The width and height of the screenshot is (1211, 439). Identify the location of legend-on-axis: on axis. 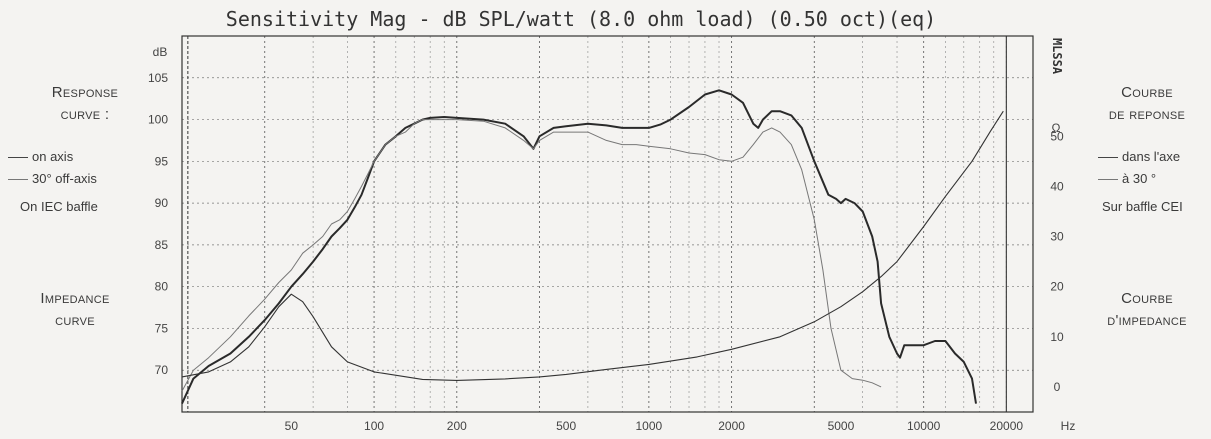
(53, 157).